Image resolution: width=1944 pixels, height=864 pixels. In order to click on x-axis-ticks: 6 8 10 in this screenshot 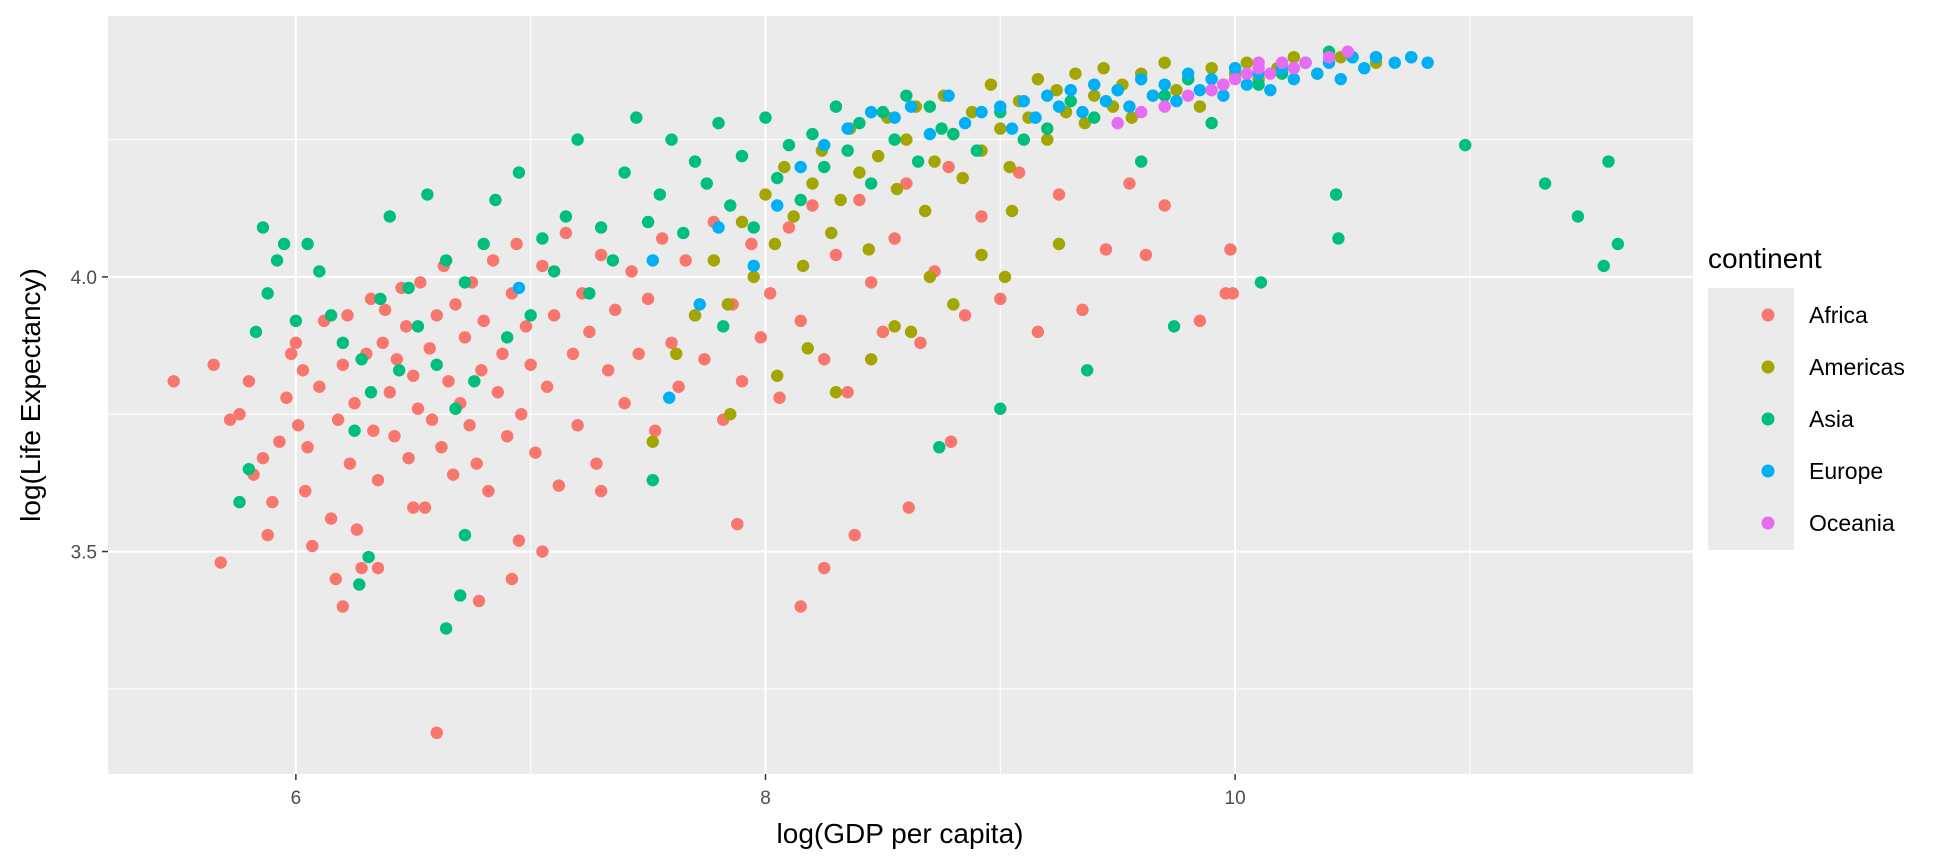, I will do `click(768, 791)`.